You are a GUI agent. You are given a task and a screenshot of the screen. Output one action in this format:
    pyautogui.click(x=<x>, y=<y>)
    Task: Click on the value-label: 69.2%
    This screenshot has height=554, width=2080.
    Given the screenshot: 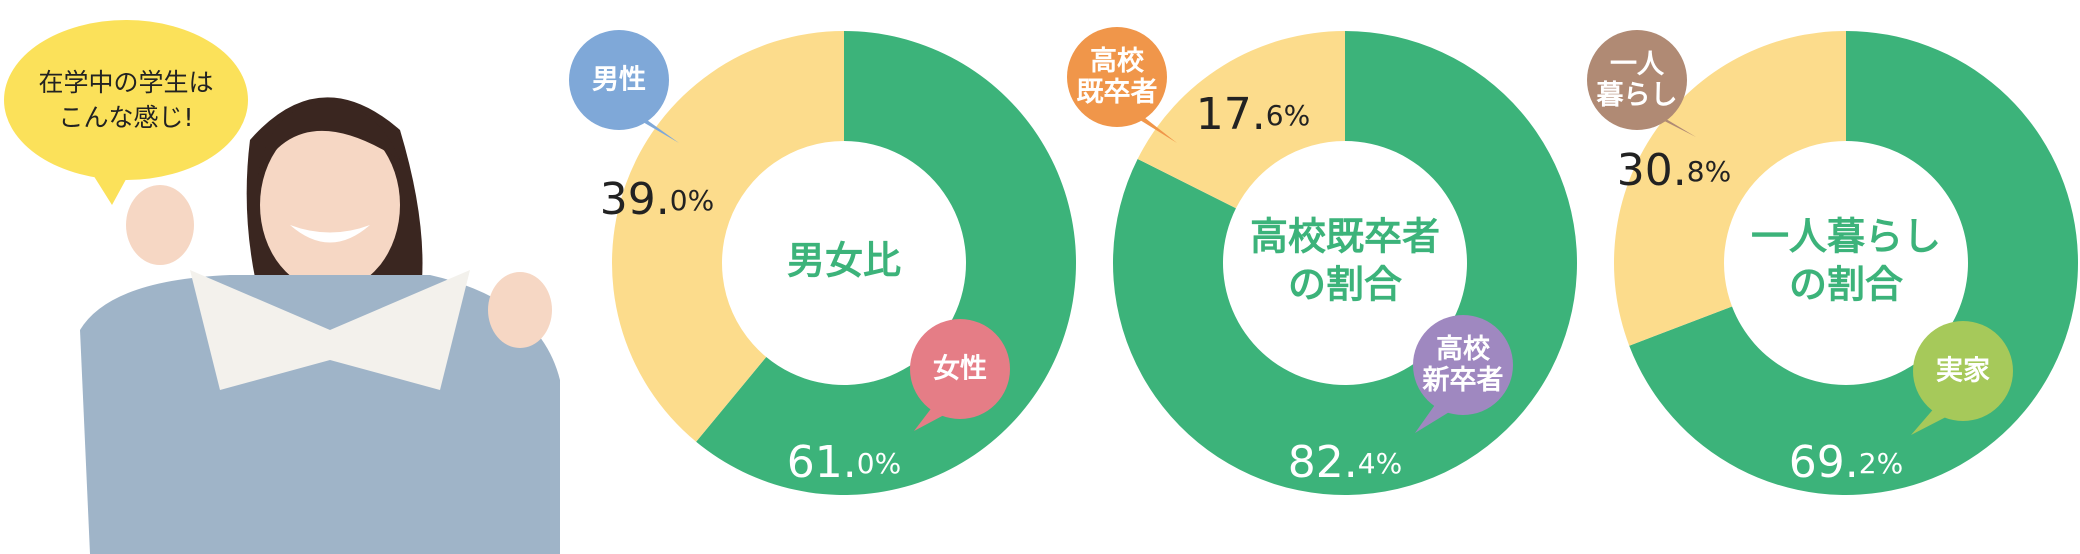 What is the action you would take?
    pyautogui.click(x=1846, y=462)
    